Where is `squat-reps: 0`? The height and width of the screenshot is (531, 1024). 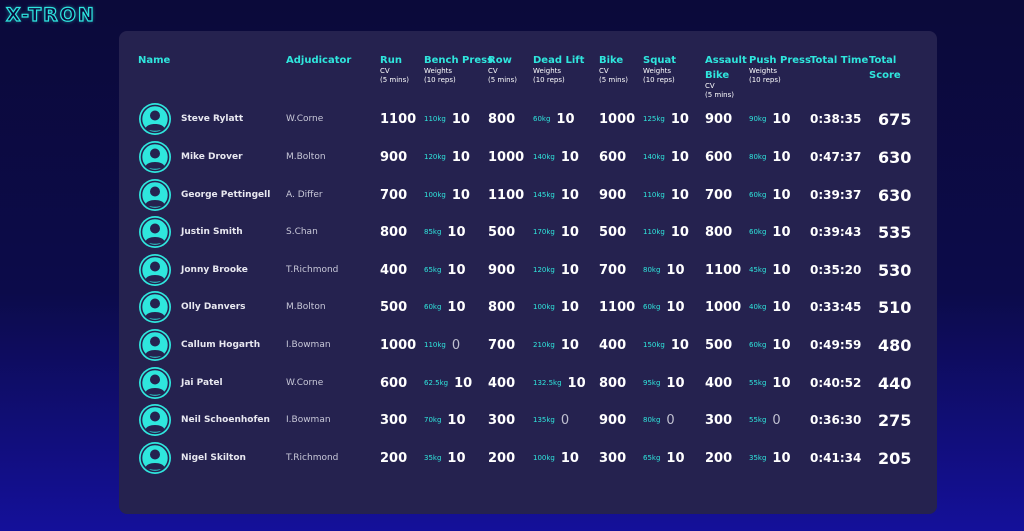 squat-reps: 0 is located at coordinates (670, 420).